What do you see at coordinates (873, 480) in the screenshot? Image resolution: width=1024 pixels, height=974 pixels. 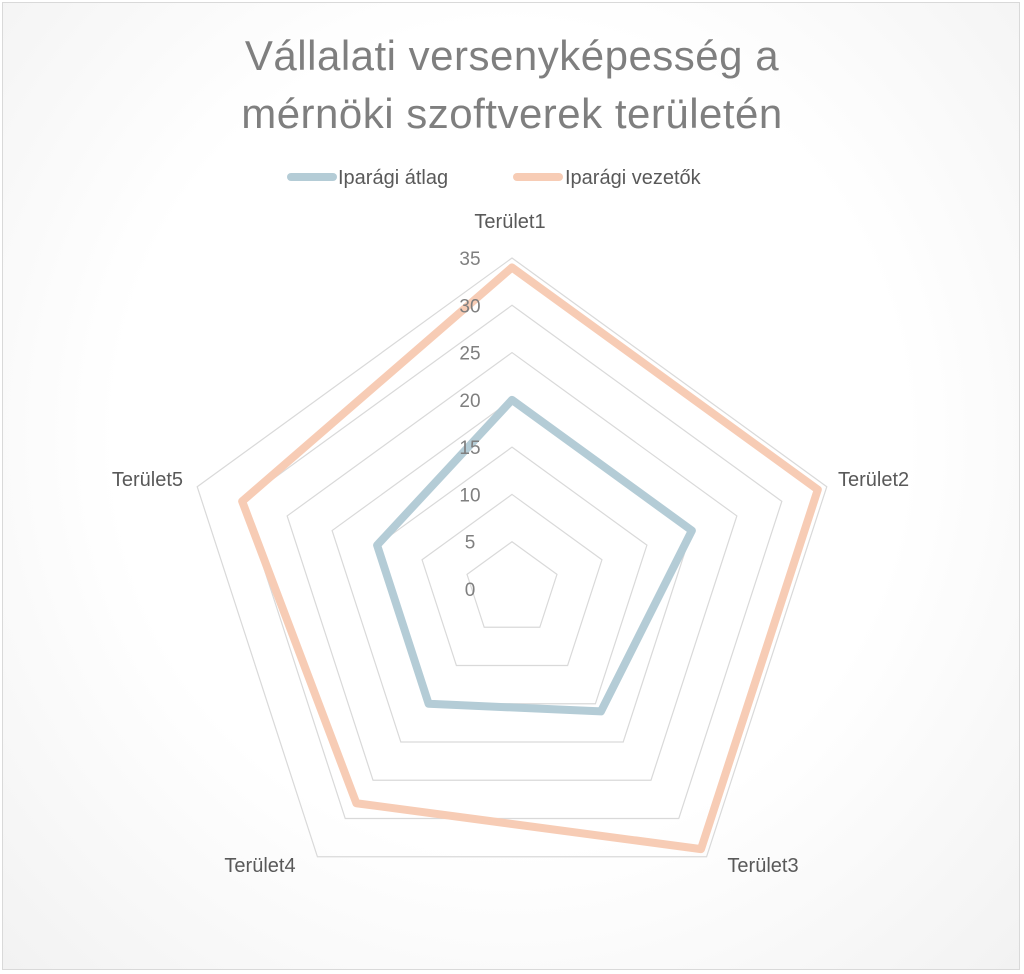 I see `category-label: Terület2` at bounding box center [873, 480].